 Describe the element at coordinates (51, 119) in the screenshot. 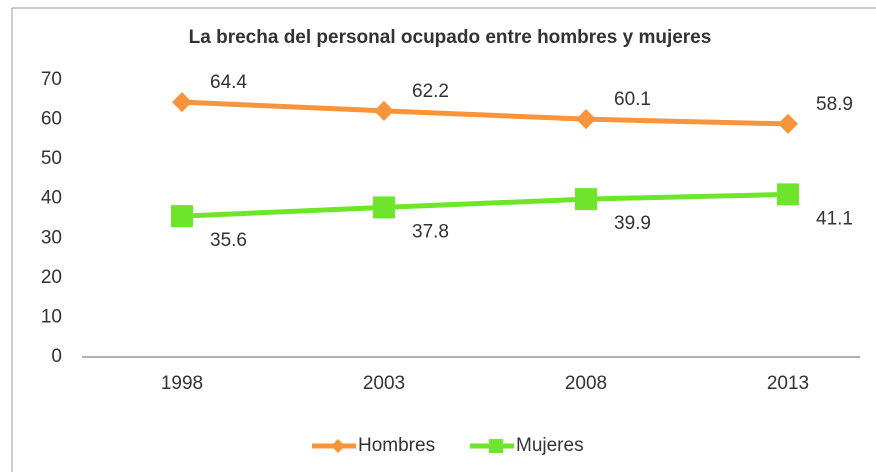

I see `y-tick-label: 60` at that location.